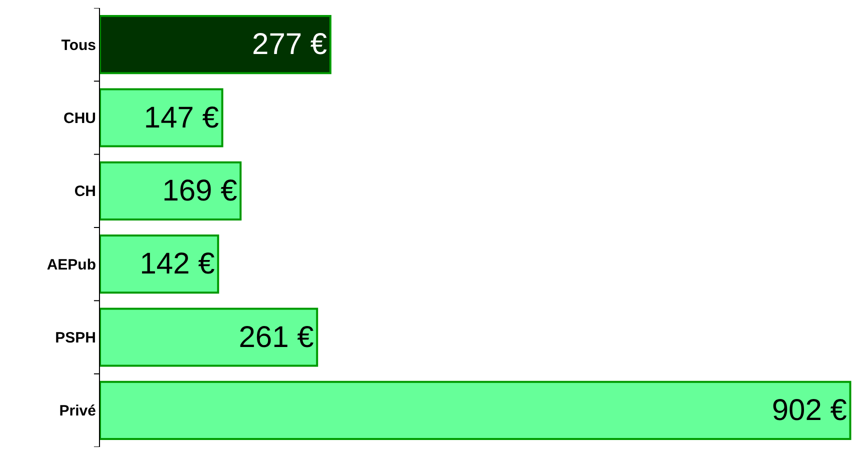 This screenshot has width=859, height=451. Describe the element at coordinates (75, 338) in the screenshot. I see `y-tick-label: PSPH` at that location.